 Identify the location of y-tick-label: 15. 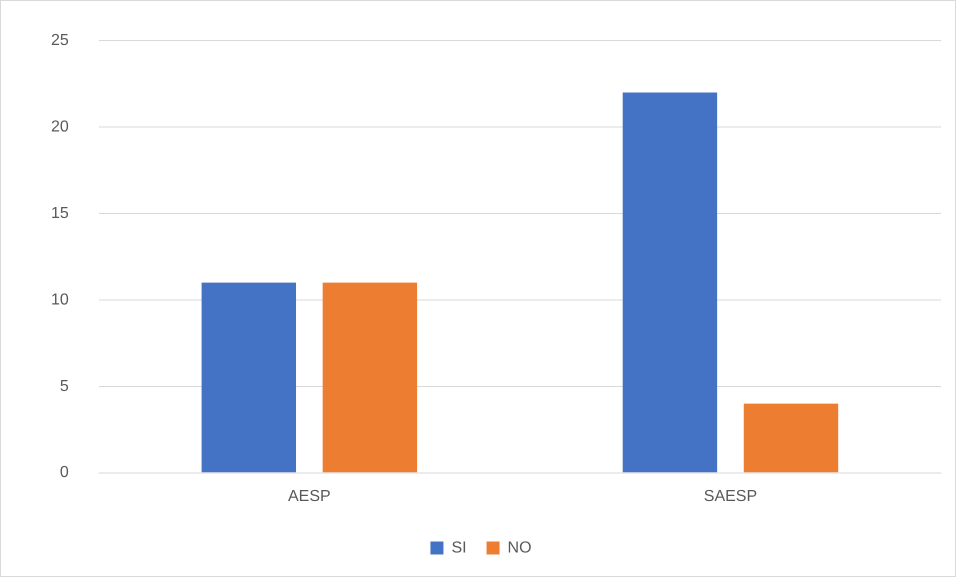
(60, 213).